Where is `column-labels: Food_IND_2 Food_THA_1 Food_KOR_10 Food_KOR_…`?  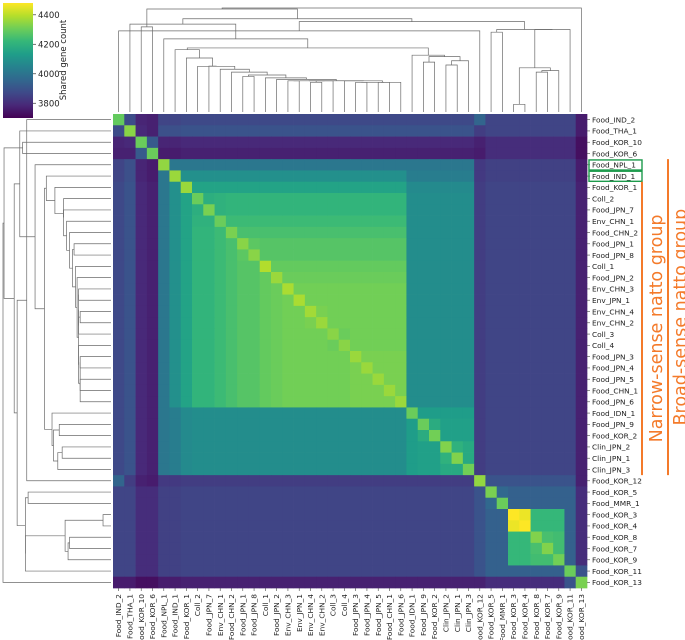 column-labels: Food_IND_2 Food_THA_1 Food_KOR_10 Food_KOR_… is located at coordinates (350, 614).